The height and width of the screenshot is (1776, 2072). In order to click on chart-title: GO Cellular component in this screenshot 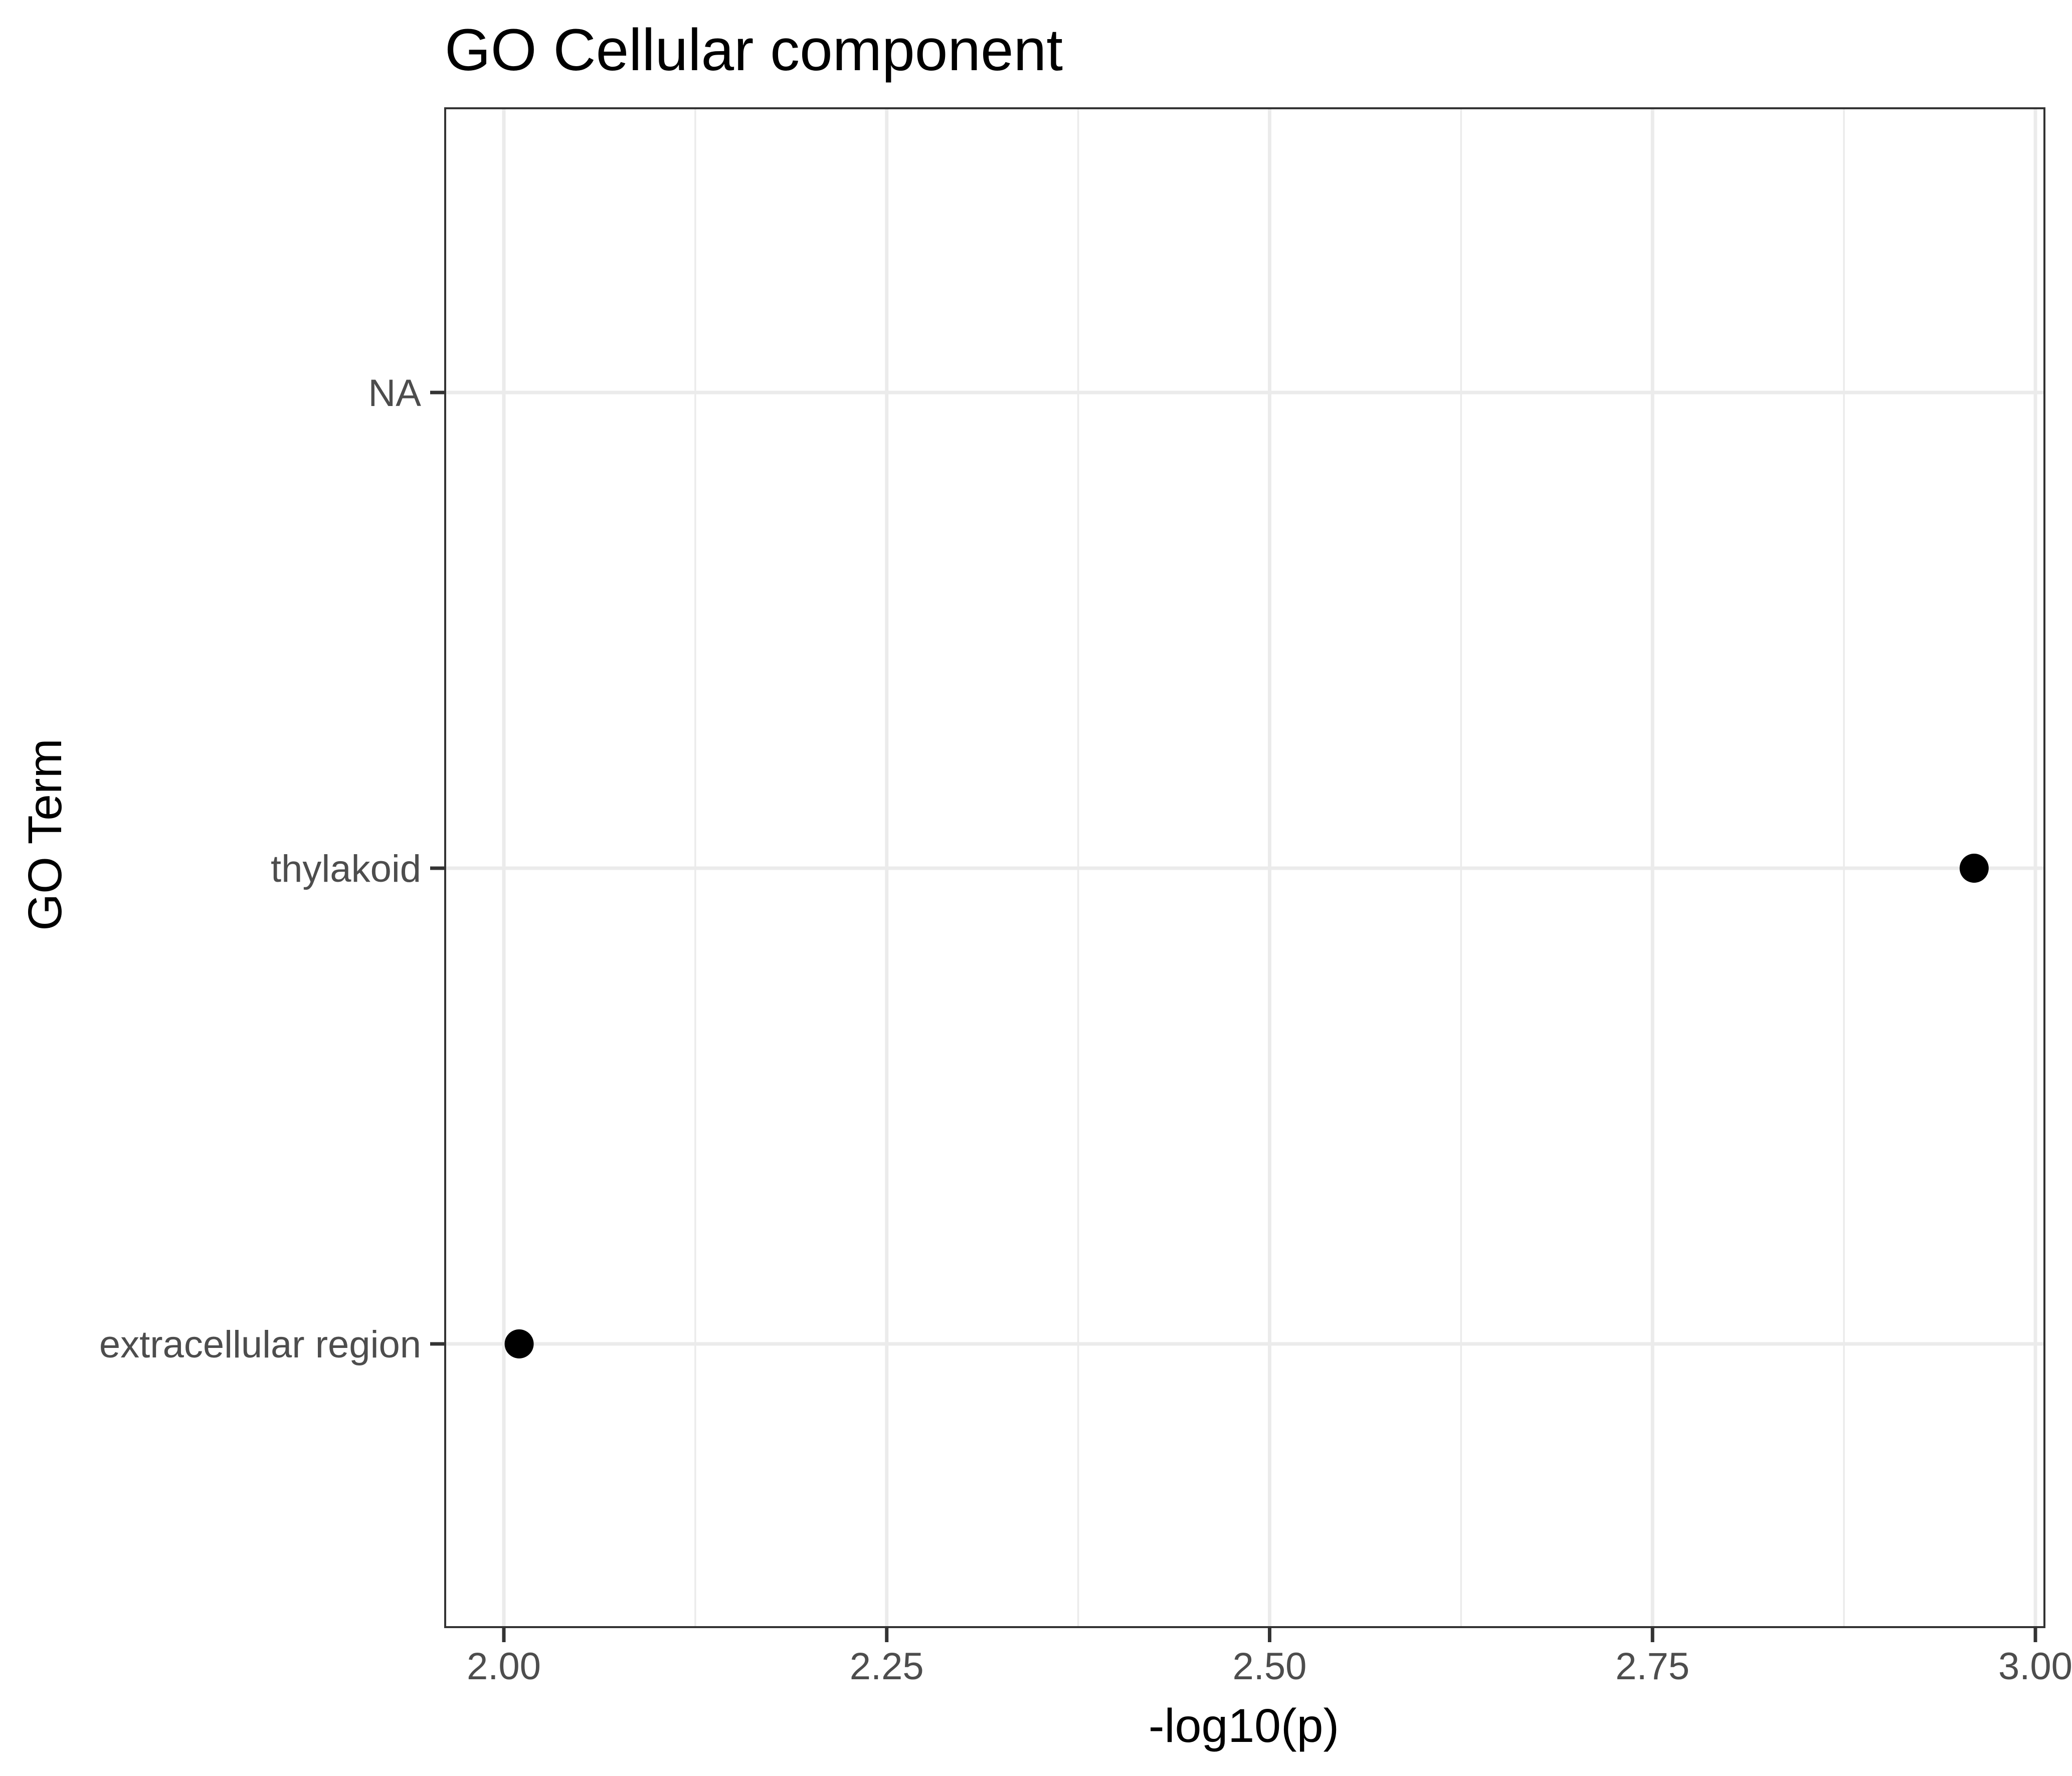, I will do `click(754, 50)`.